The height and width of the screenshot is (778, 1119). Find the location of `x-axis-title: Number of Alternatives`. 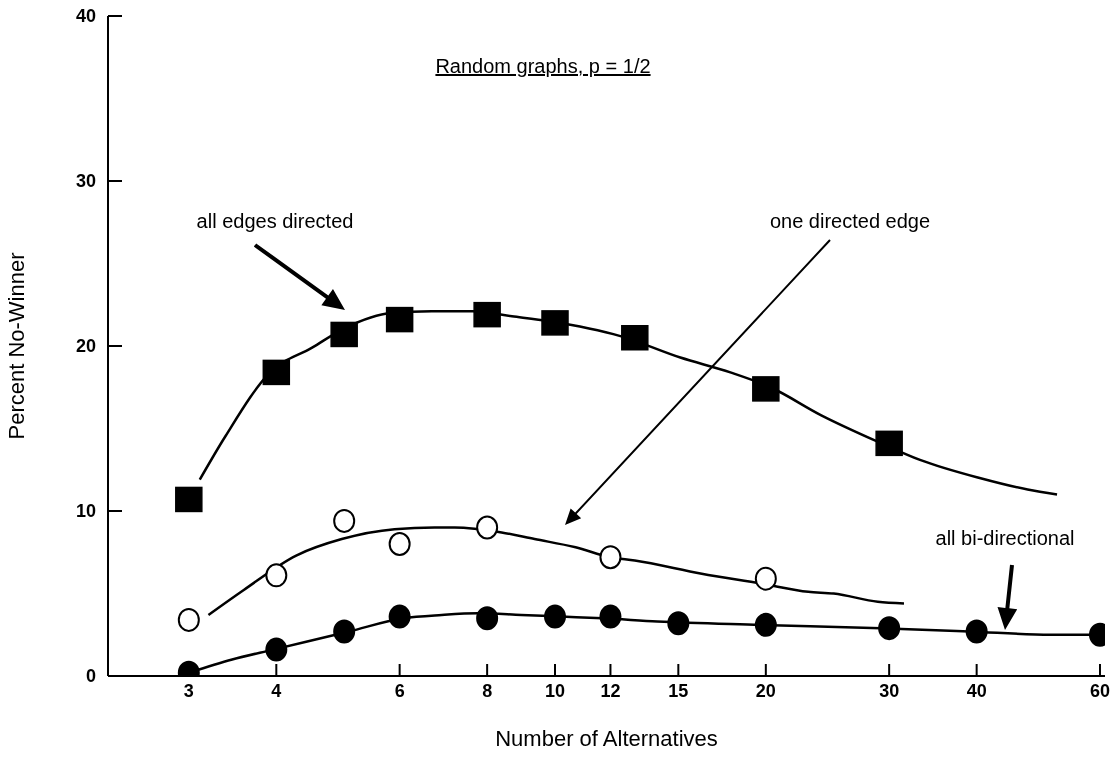

x-axis-title: Number of Alternatives is located at coordinates (606, 738).